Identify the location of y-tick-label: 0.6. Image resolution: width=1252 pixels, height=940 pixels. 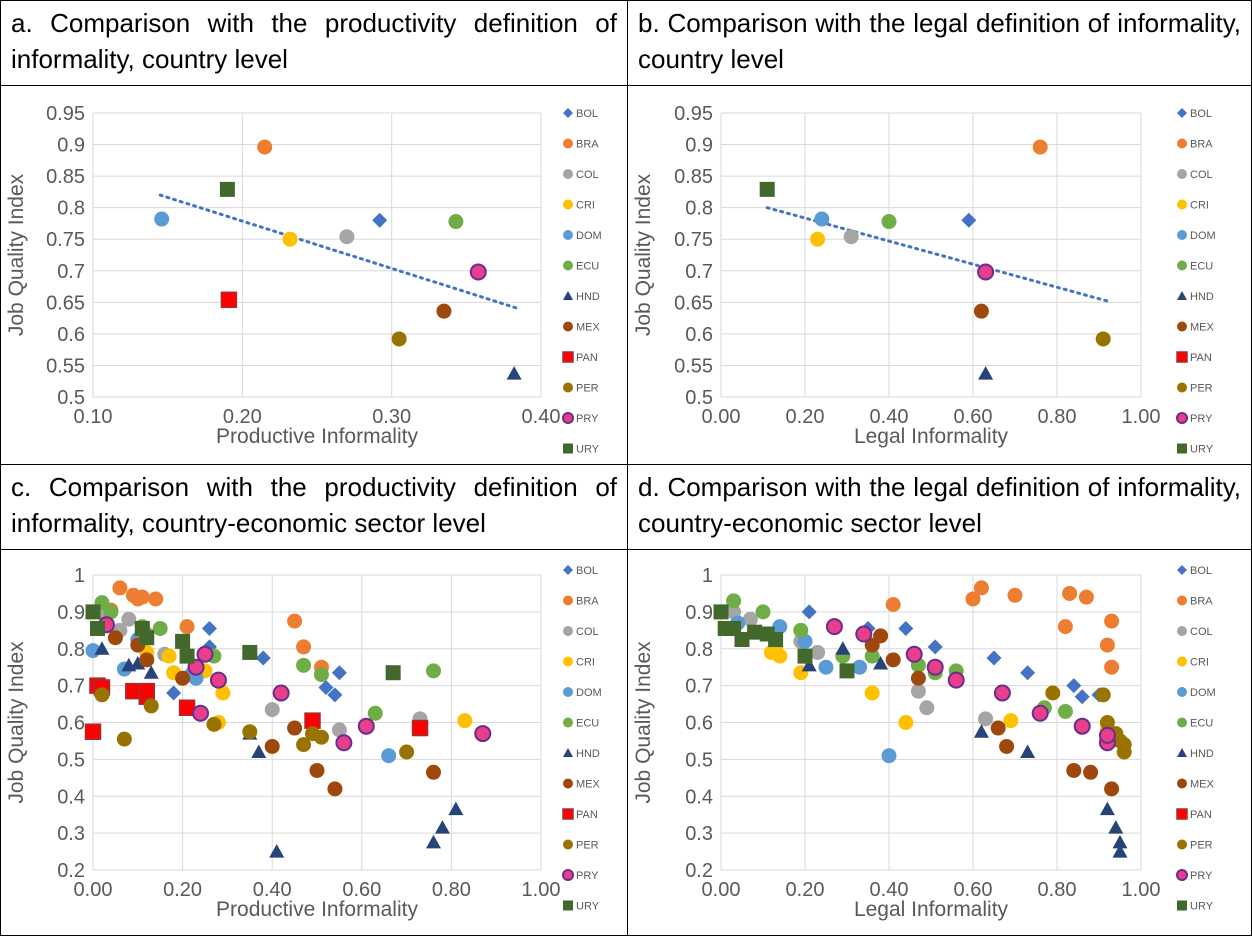
(699, 335).